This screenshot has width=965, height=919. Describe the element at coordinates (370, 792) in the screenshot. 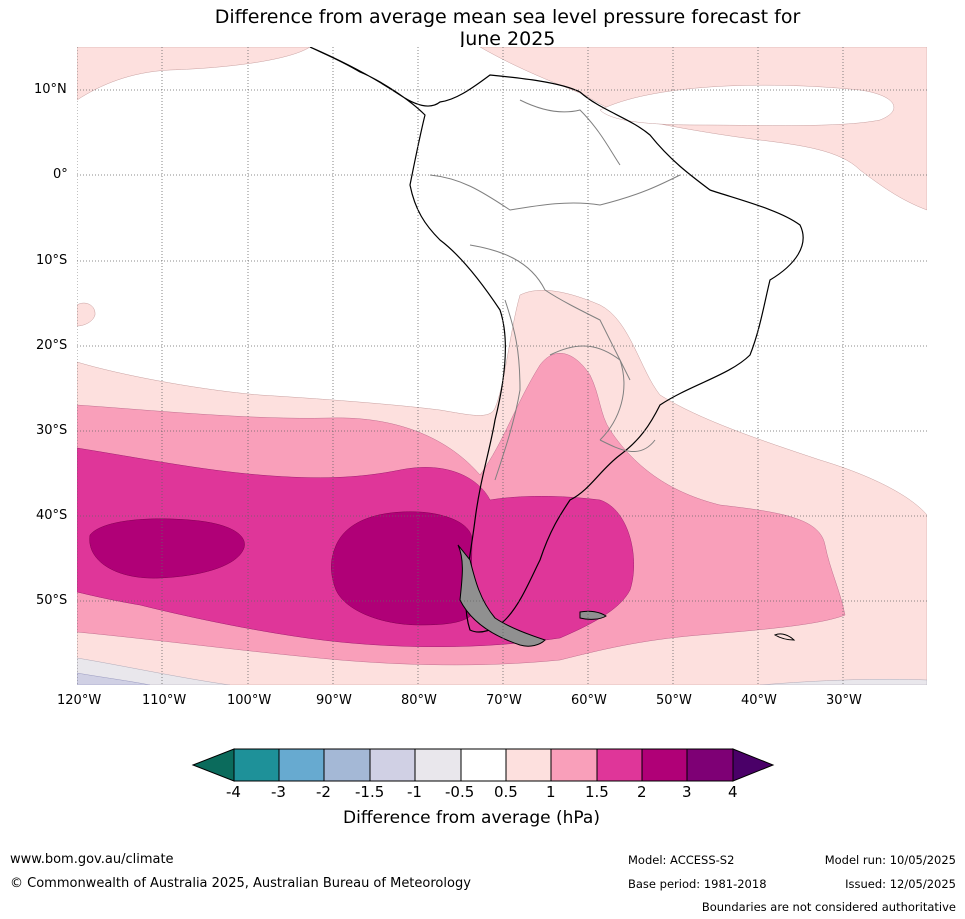

I see `colorbar-tick-label: -1.5` at that location.